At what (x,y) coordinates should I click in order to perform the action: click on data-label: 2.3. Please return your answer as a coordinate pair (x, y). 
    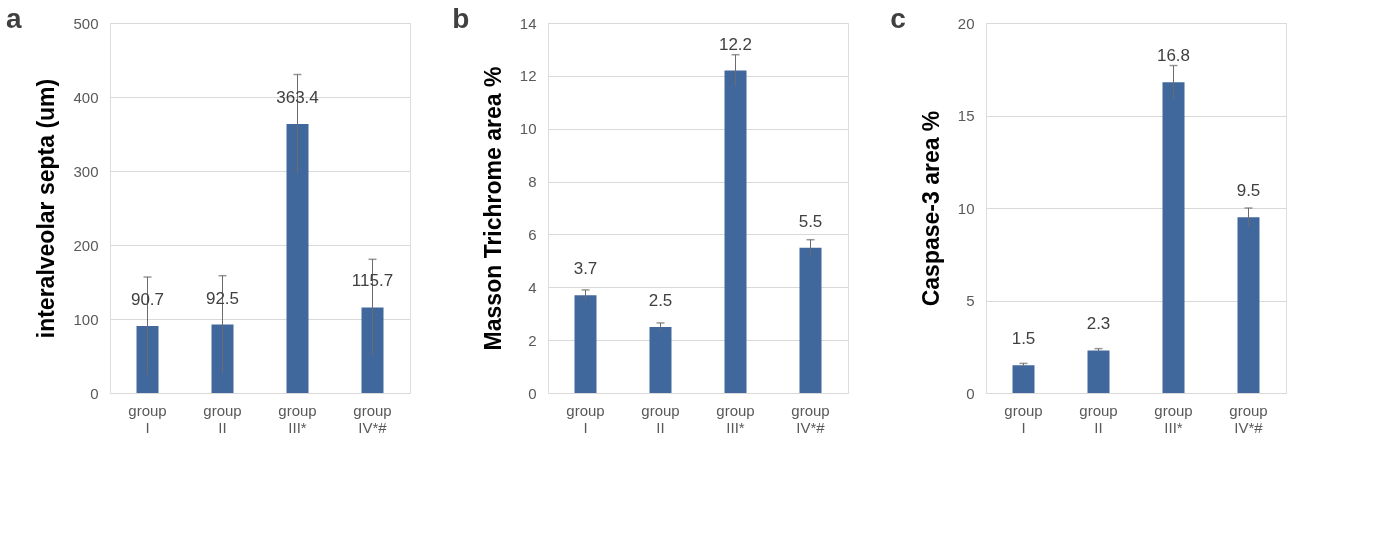
    Looking at the image, I should click on (1098, 324).